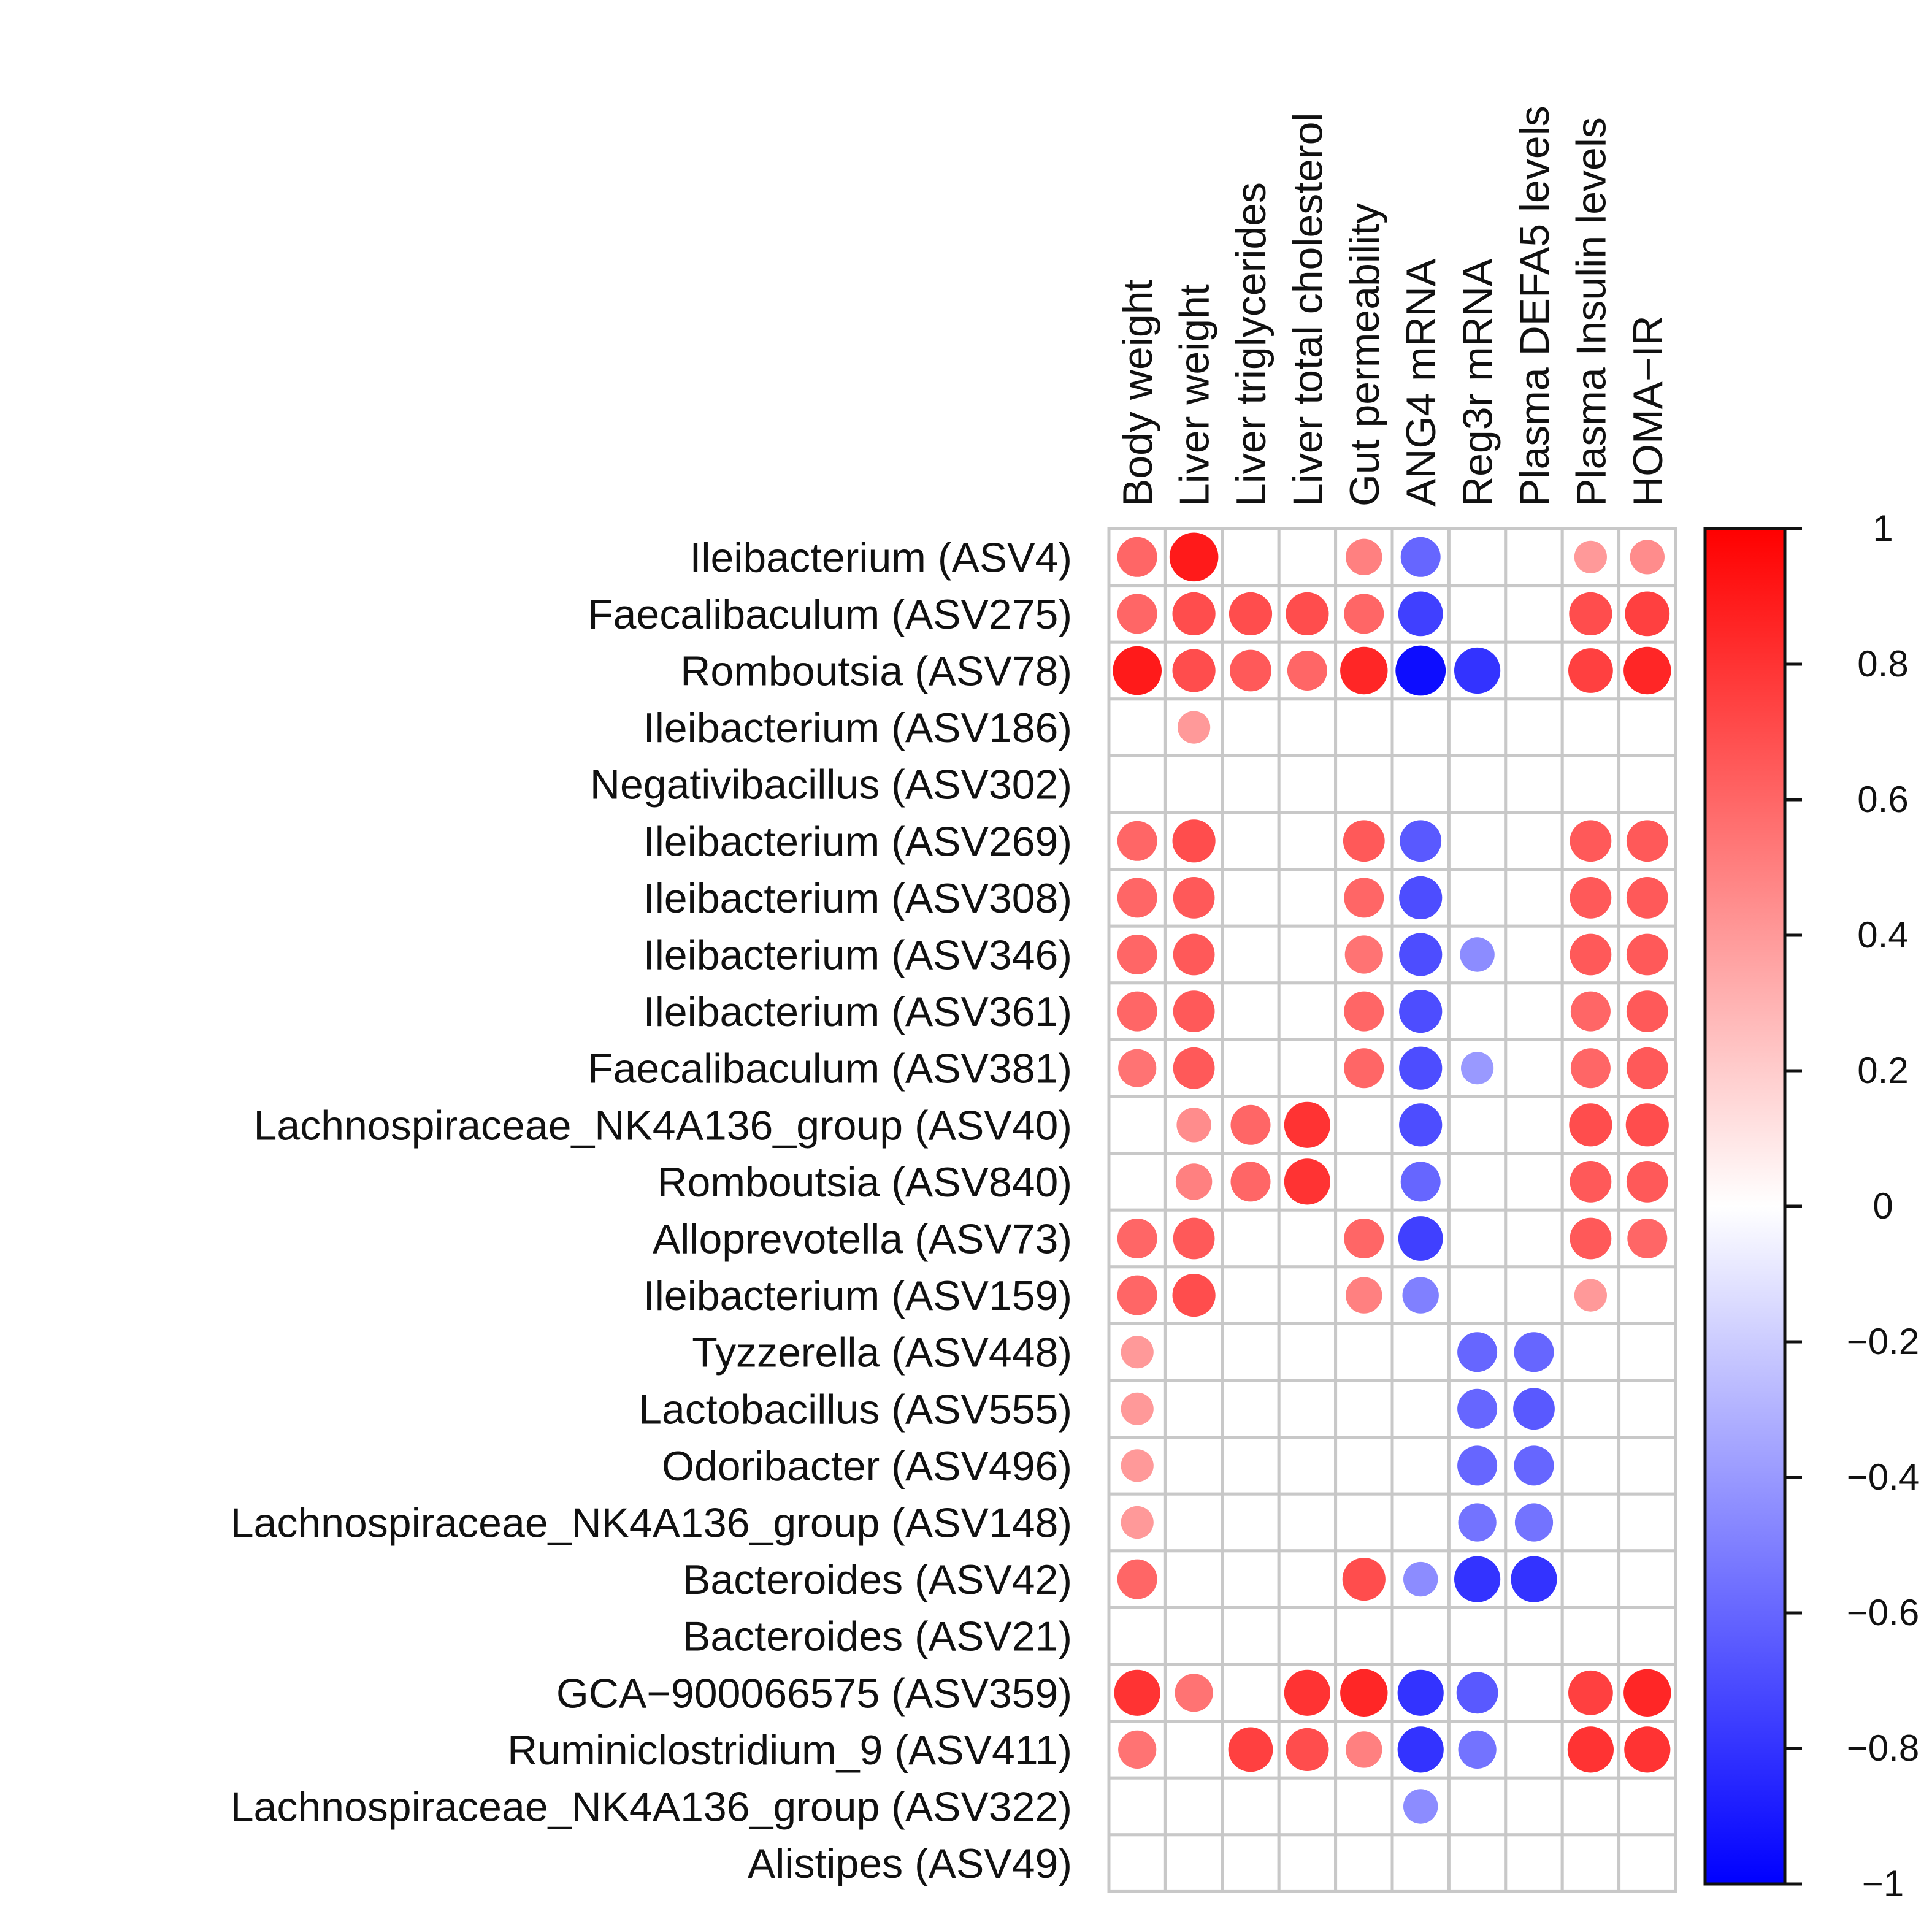  Describe the element at coordinates (877, 1637) in the screenshot. I see `row-label: Bacteroides (ASV21)` at that location.